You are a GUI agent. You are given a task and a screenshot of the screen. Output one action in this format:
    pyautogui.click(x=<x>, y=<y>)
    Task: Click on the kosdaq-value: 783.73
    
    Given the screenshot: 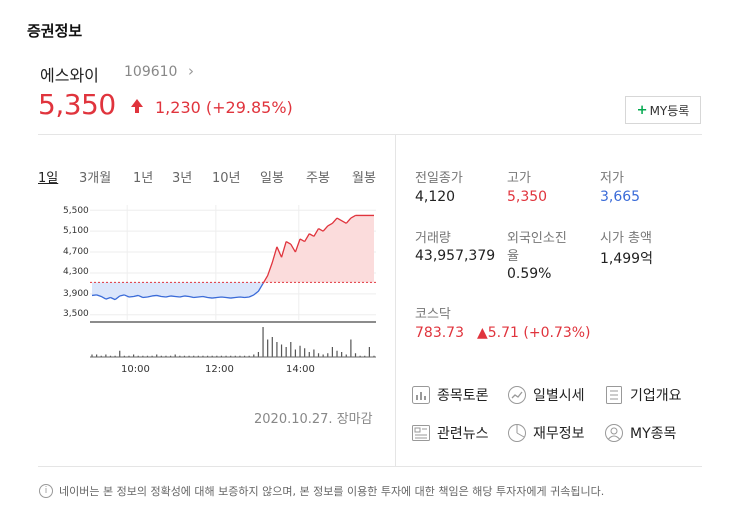 What is the action you would take?
    pyautogui.click(x=439, y=333)
    